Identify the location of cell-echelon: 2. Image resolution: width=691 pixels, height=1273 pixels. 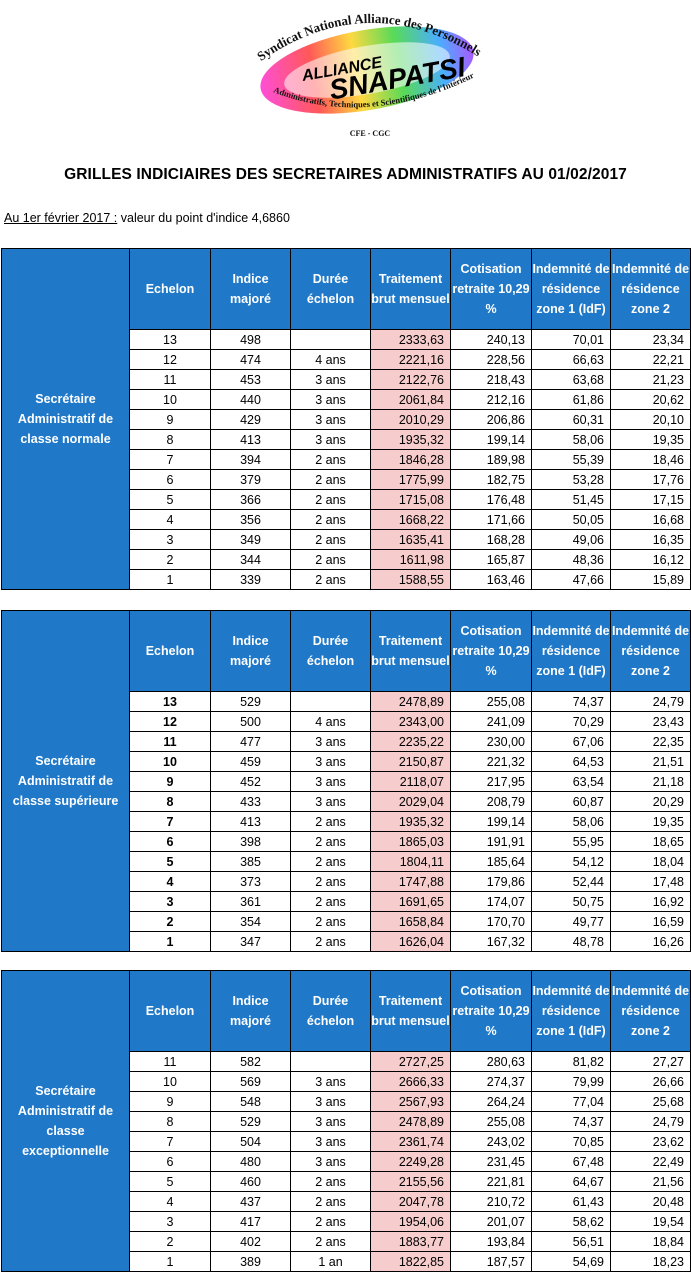
(170, 921).